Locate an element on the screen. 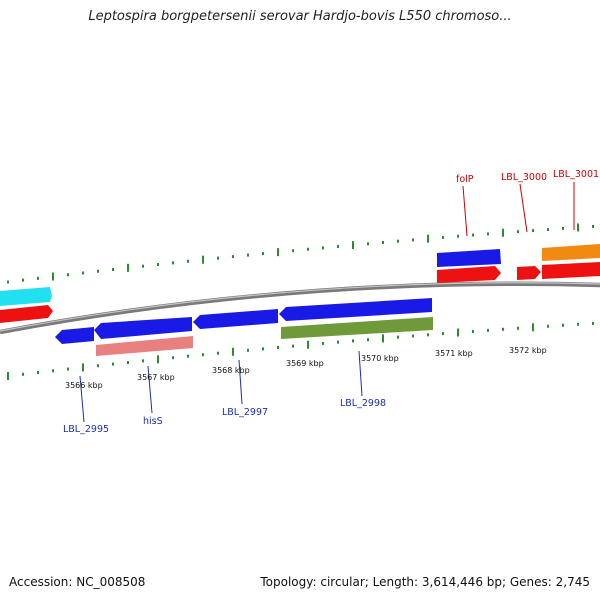 This screenshot has height=600, width=600. leader-line-lbl2997 is located at coordinates (240, 382).